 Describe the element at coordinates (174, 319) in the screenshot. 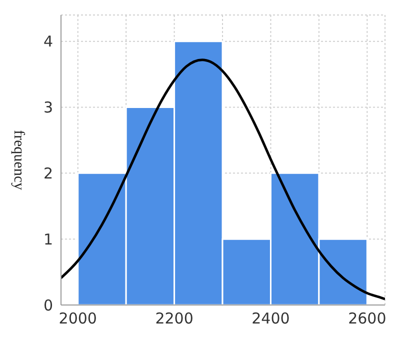

I see `x-tick-label: 2200` at that location.